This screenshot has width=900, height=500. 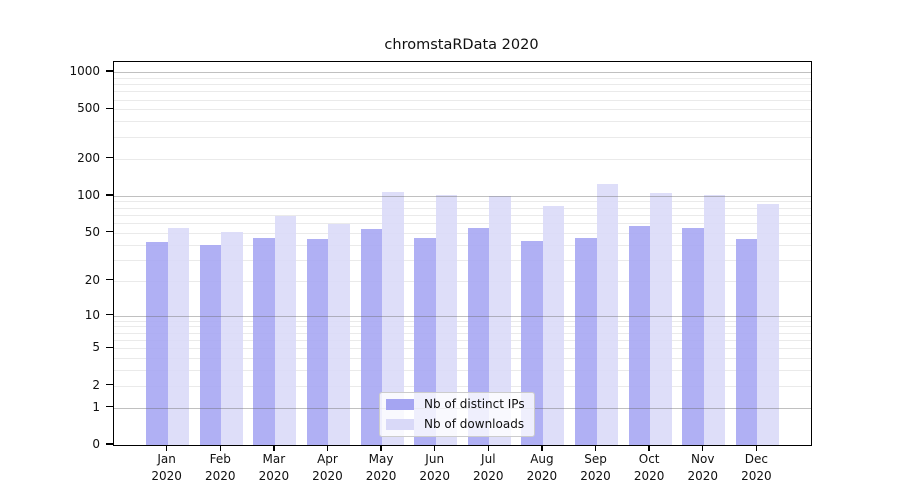 I want to click on bar-ips-feb, so click(x=210, y=344).